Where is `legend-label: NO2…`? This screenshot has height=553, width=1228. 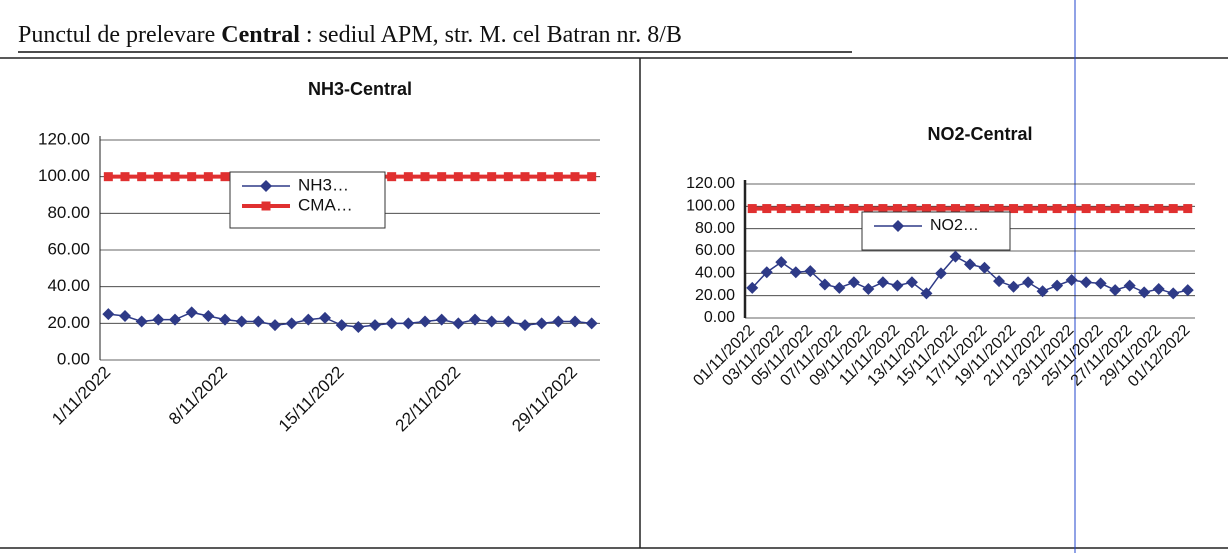 legend-label: NO2… is located at coordinates (954, 225).